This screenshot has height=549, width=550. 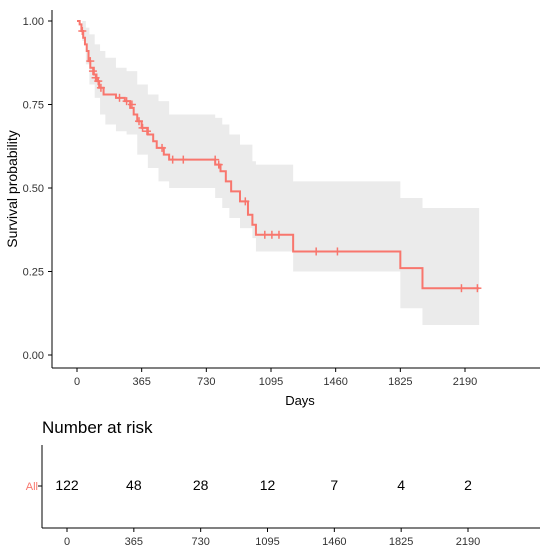 I want to click on x-tick-label: 1095, so click(x=271, y=382).